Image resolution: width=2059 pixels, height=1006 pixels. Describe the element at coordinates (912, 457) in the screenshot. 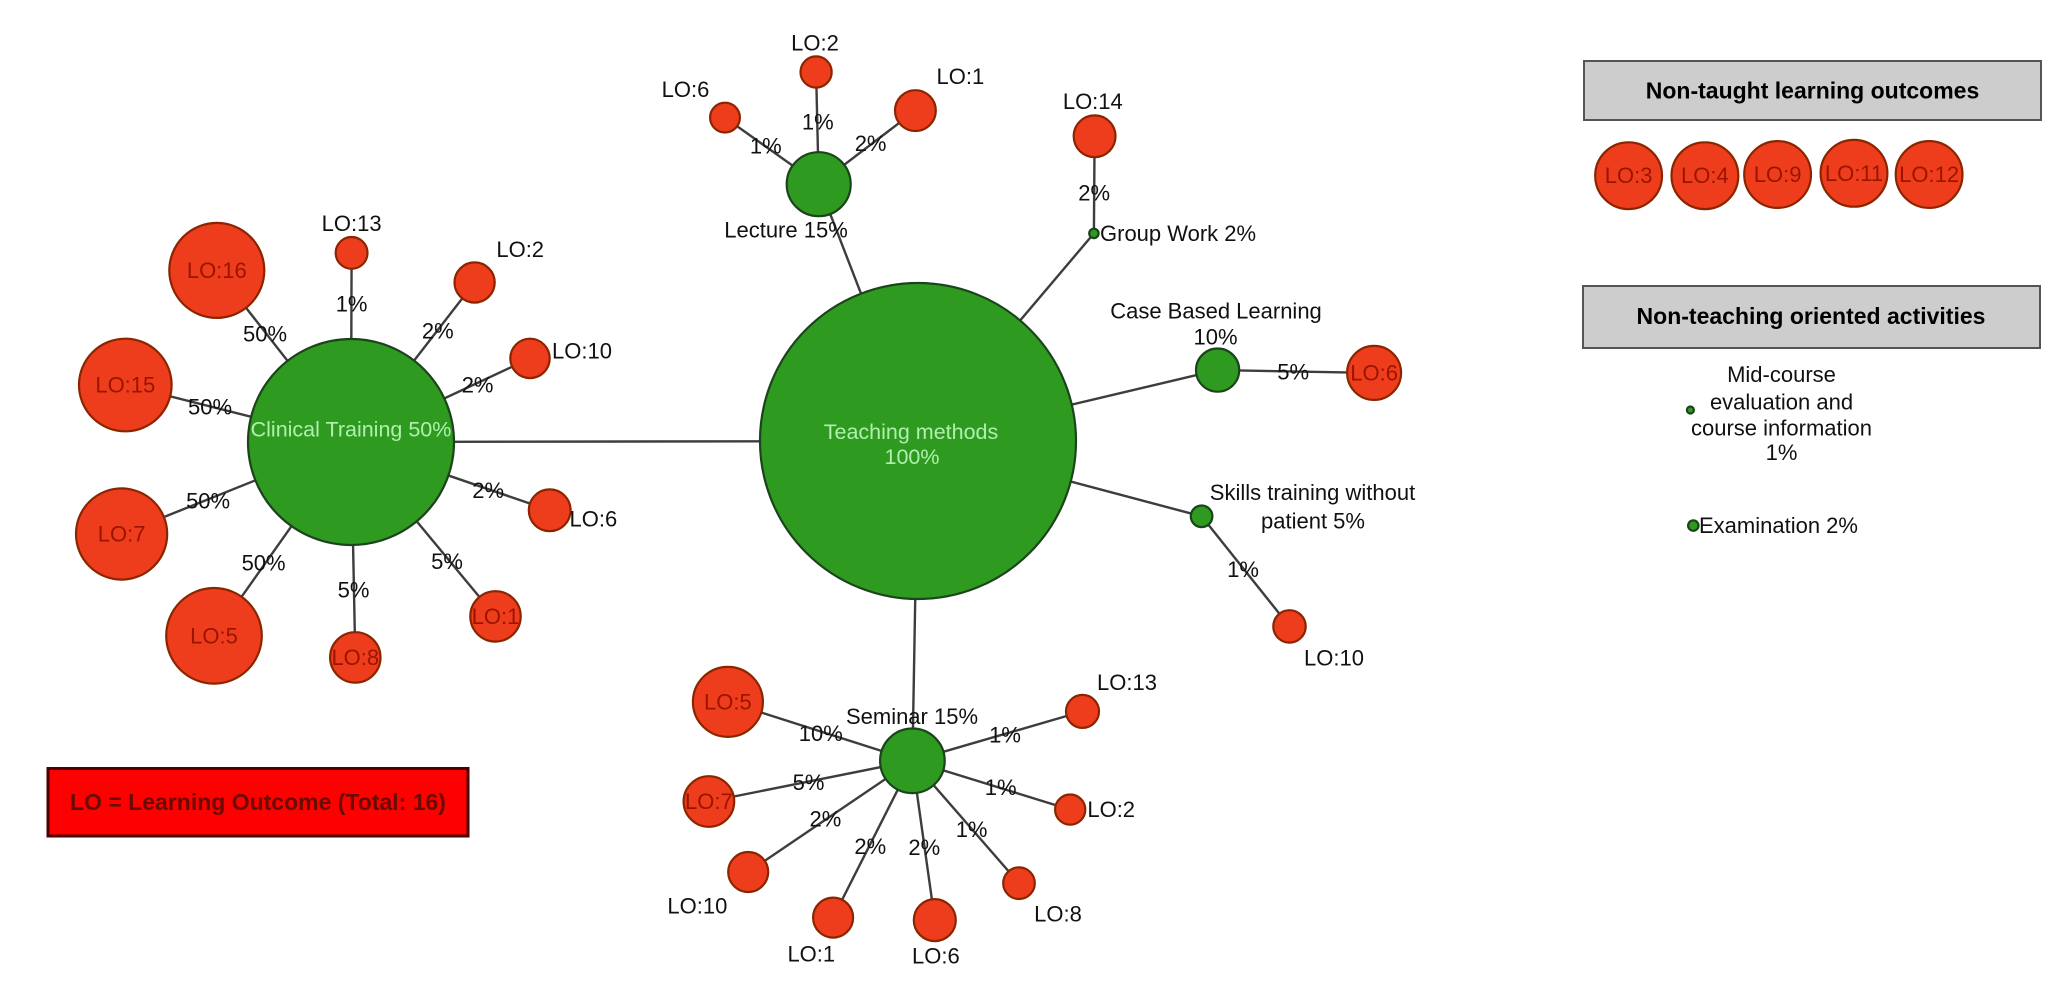

I see `svg-text: 100%` at that location.